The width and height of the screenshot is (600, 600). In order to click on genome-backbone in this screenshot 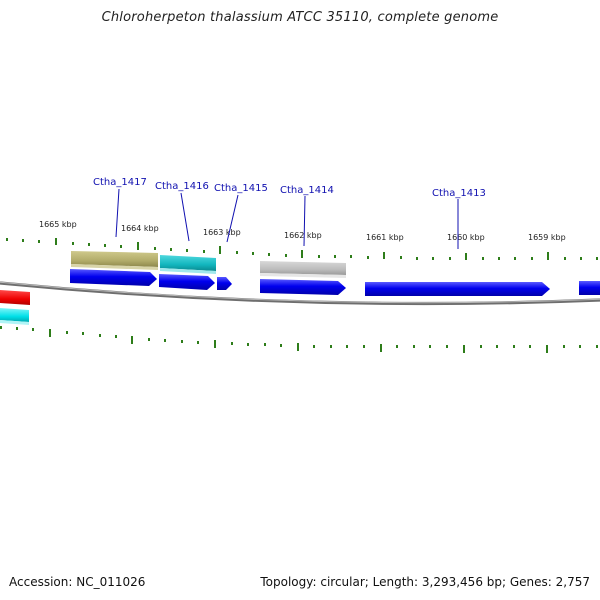, I will do `click(300, 293)`.